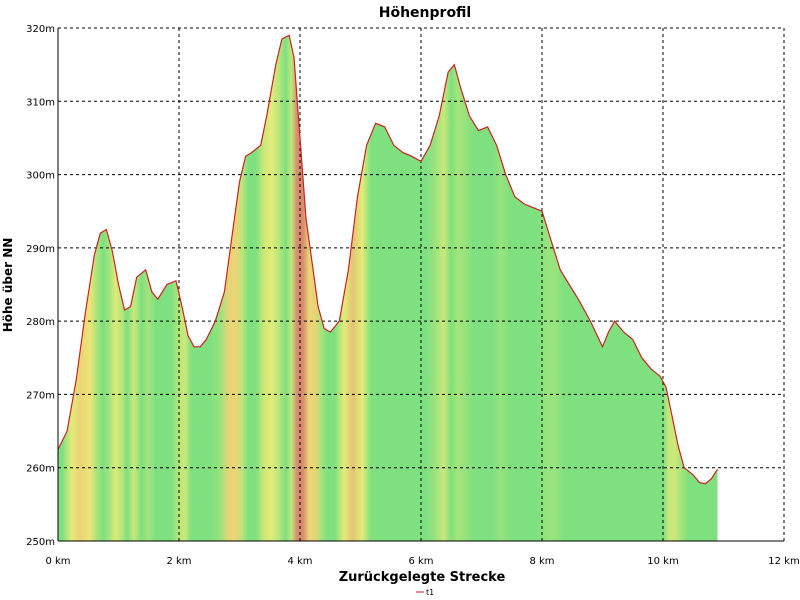  Describe the element at coordinates (422, 577) in the screenshot. I see `x-axis-label: Zurückgelegte Strecke` at that location.